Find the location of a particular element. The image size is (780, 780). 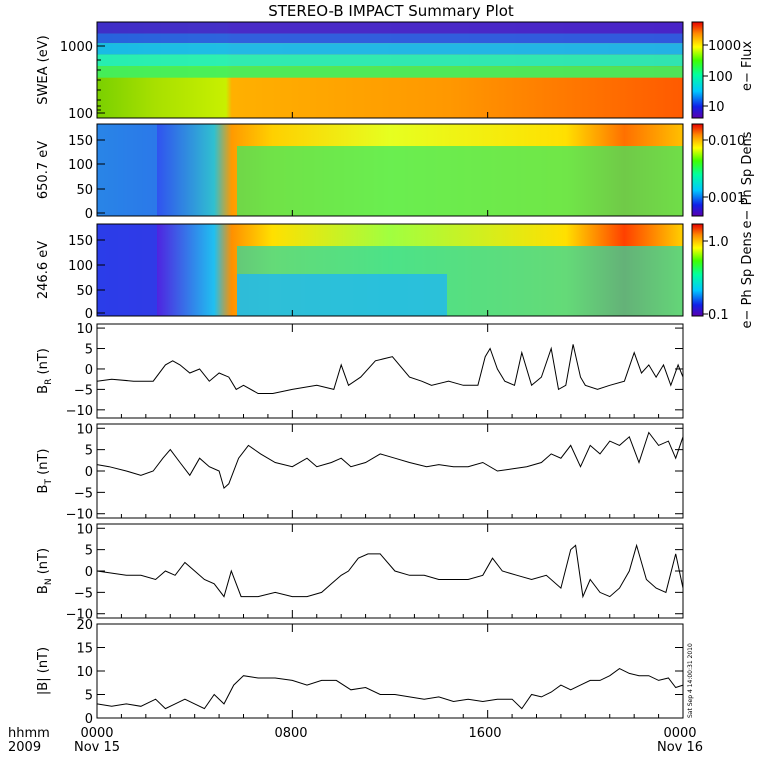

pad650-colorbar is located at coordinates (697, 170).